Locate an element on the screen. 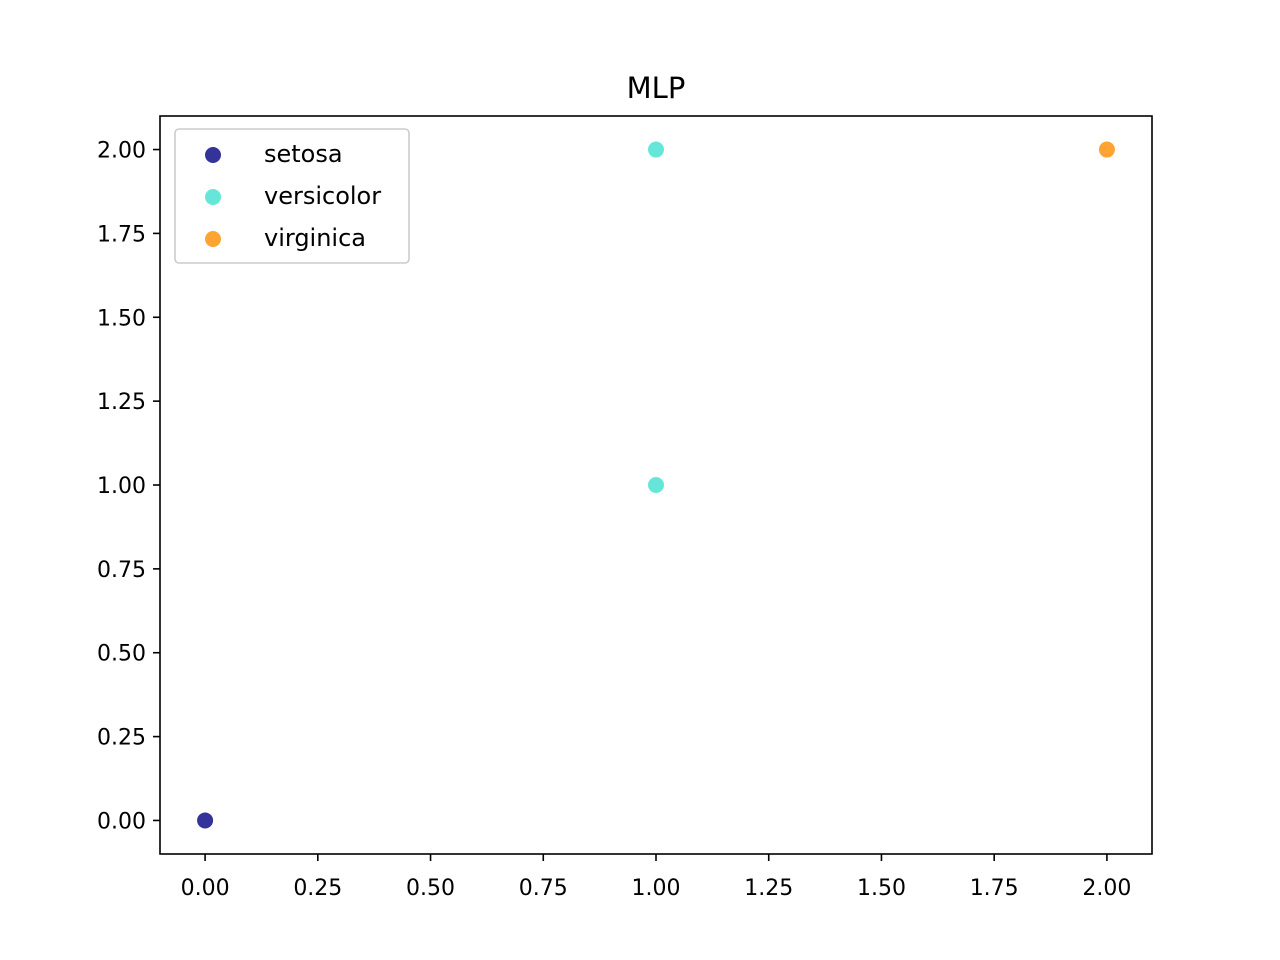  y-tick-label: 0.00 is located at coordinates (121, 821).